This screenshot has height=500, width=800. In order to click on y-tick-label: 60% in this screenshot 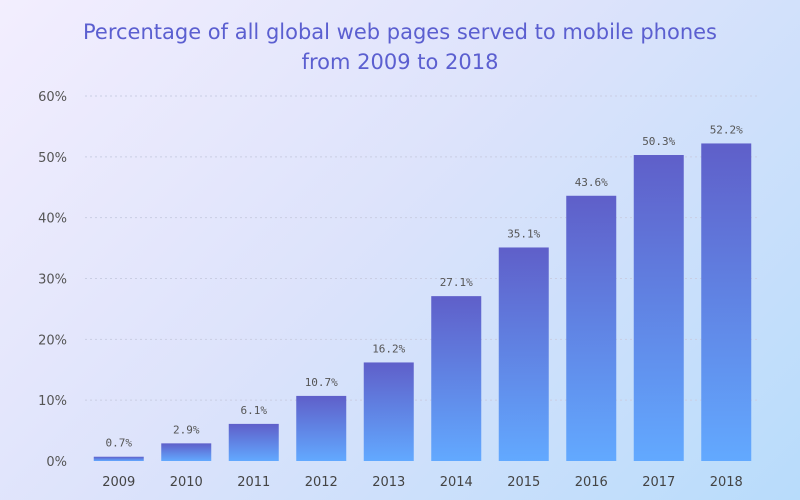, I will do `click(52, 97)`.